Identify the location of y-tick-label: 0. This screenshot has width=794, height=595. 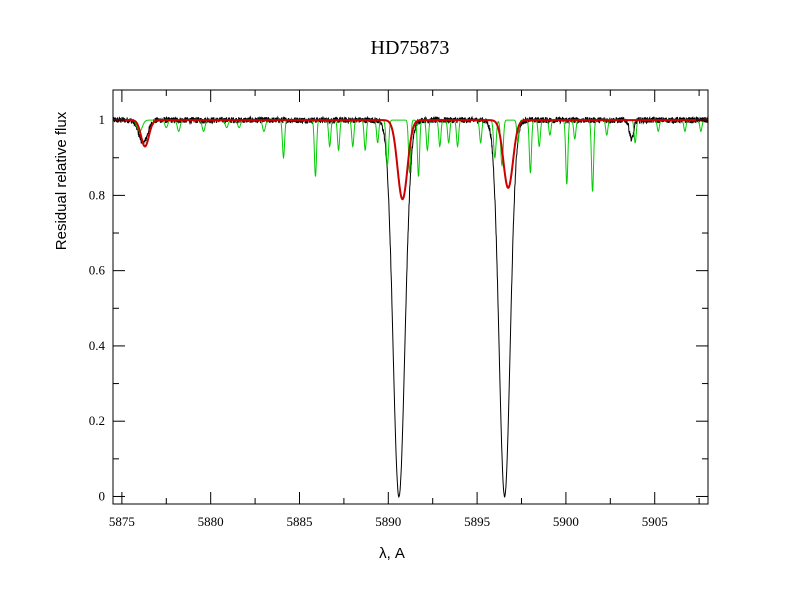
(102, 495).